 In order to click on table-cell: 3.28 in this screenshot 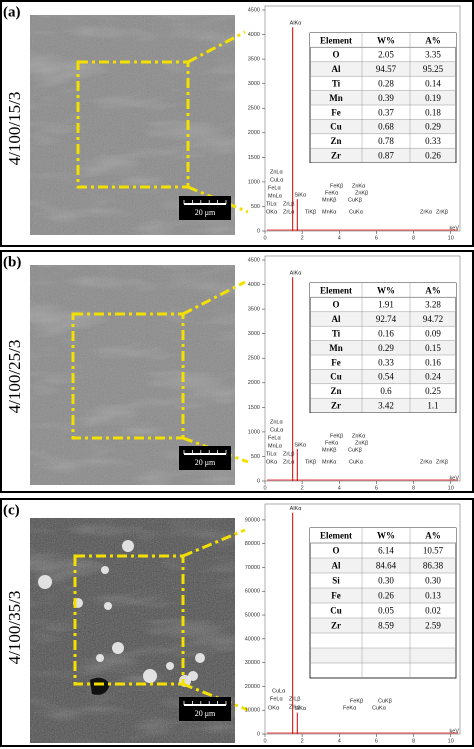, I will do `click(433, 305)`.